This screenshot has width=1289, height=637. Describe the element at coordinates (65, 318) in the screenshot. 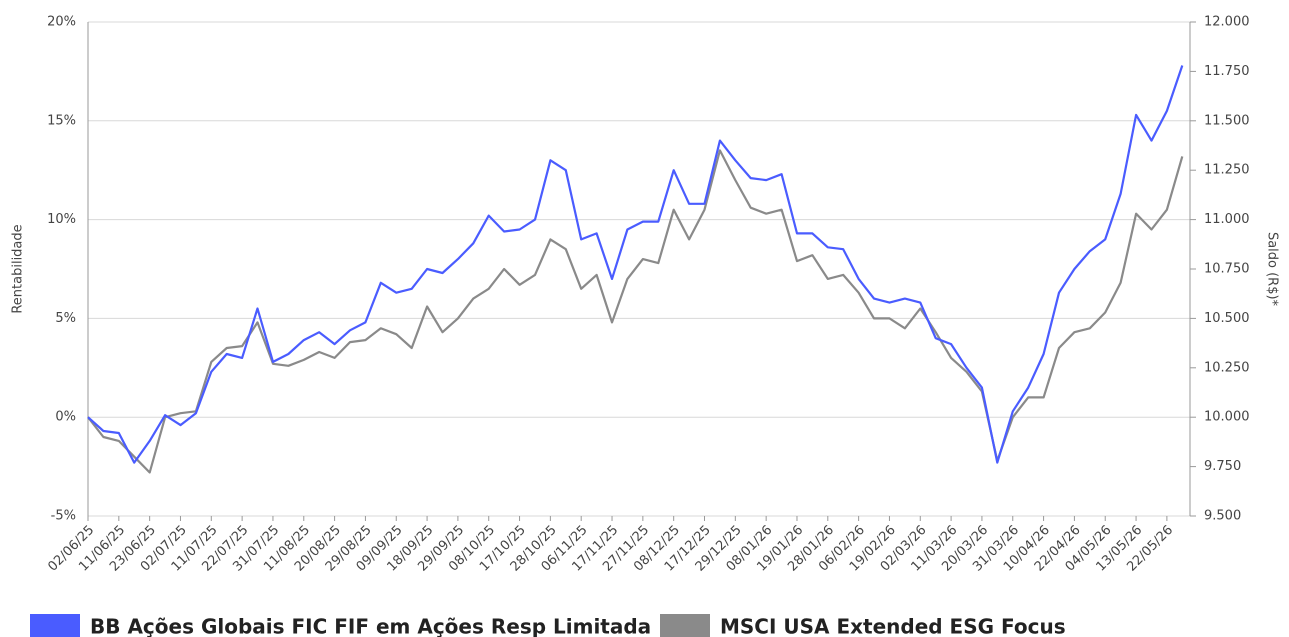

I see `y-tick-label: 5%` at that location.